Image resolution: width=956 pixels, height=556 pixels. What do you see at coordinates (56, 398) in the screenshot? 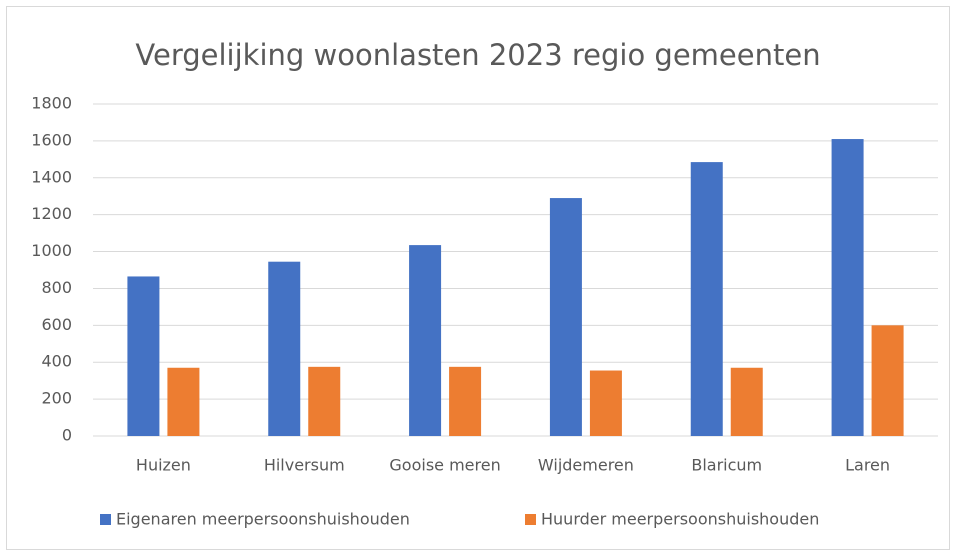
I see `y-tick-label: 200` at bounding box center [56, 398].